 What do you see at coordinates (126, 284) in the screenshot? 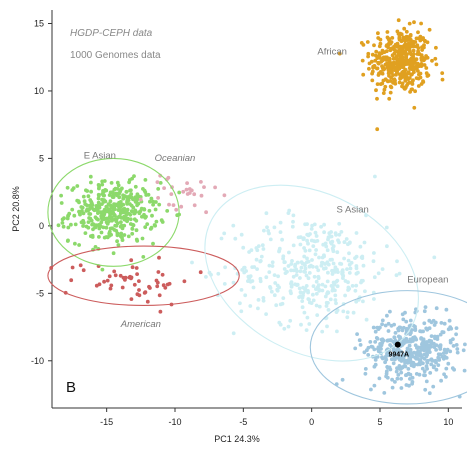
I see `group-american` at bounding box center [126, 284].